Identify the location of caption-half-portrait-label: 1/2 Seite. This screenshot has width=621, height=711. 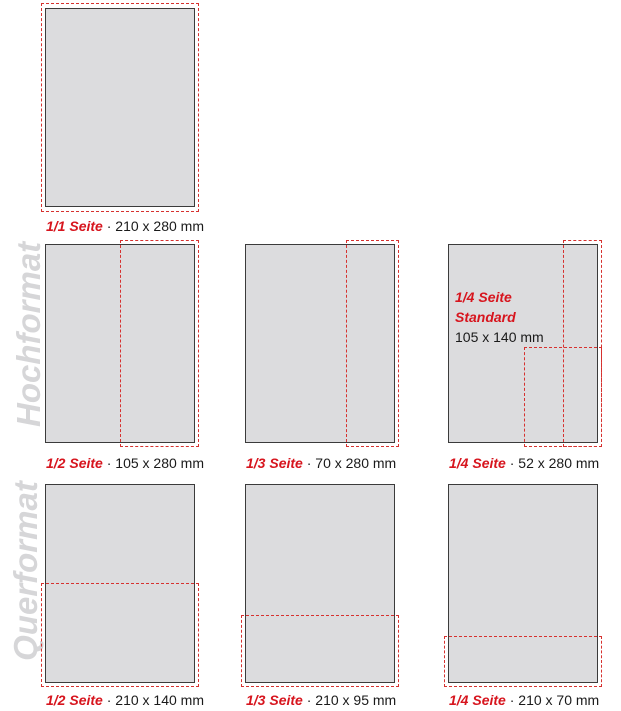
(74, 463).